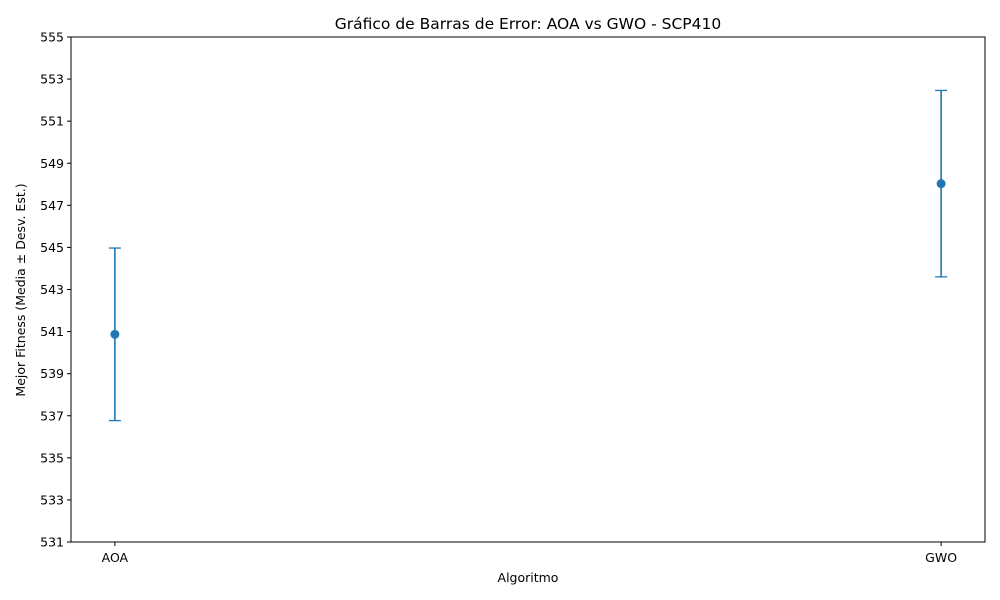 Image resolution: width=1000 pixels, height=600 pixels. What do you see at coordinates (52, 247) in the screenshot?
I see `y-tick-label: 545` at bounding box center [52, 247].